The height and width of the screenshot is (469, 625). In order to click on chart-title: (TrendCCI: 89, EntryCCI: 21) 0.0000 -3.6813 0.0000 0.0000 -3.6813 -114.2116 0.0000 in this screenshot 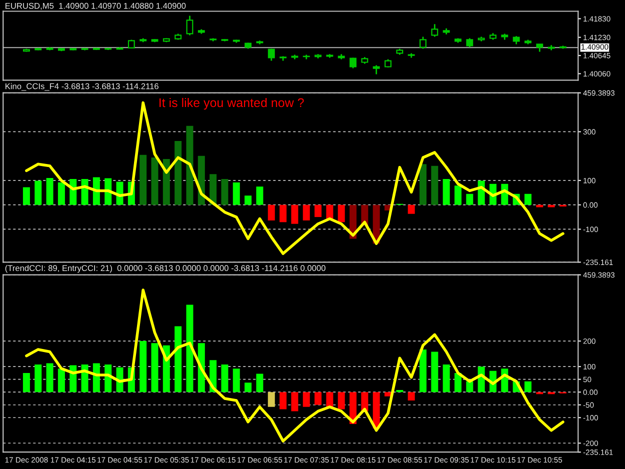, I will do `click(165, 268)`.